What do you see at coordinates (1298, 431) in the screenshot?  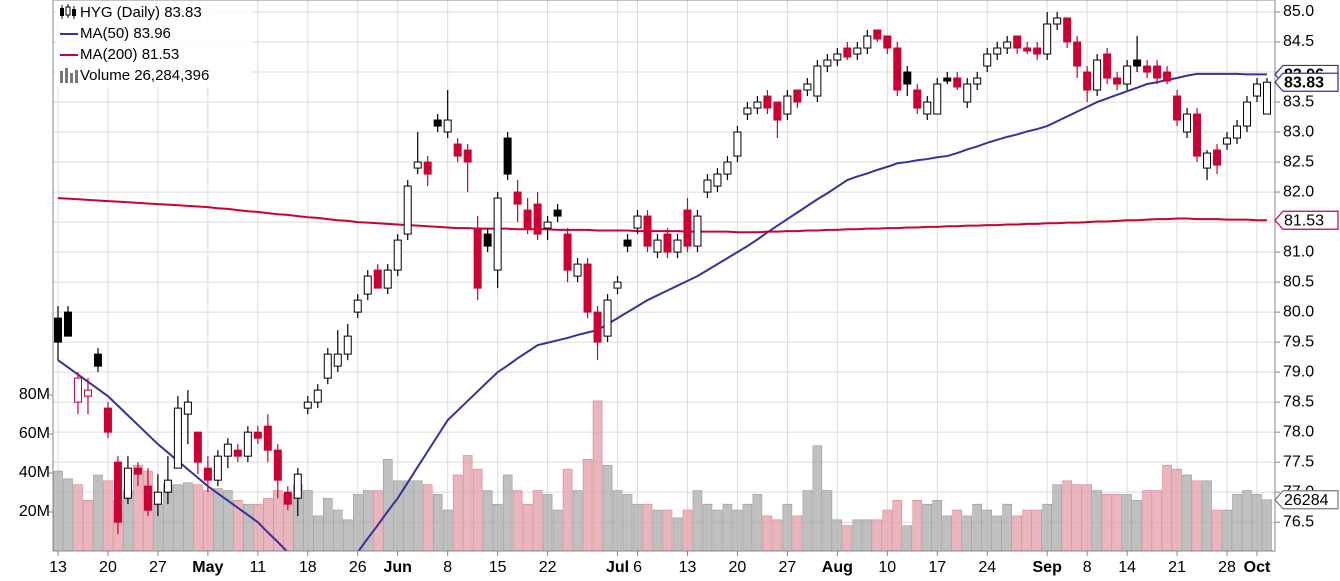 I see `y-tick-label: 78.0` at bounding box center [1298, 431].